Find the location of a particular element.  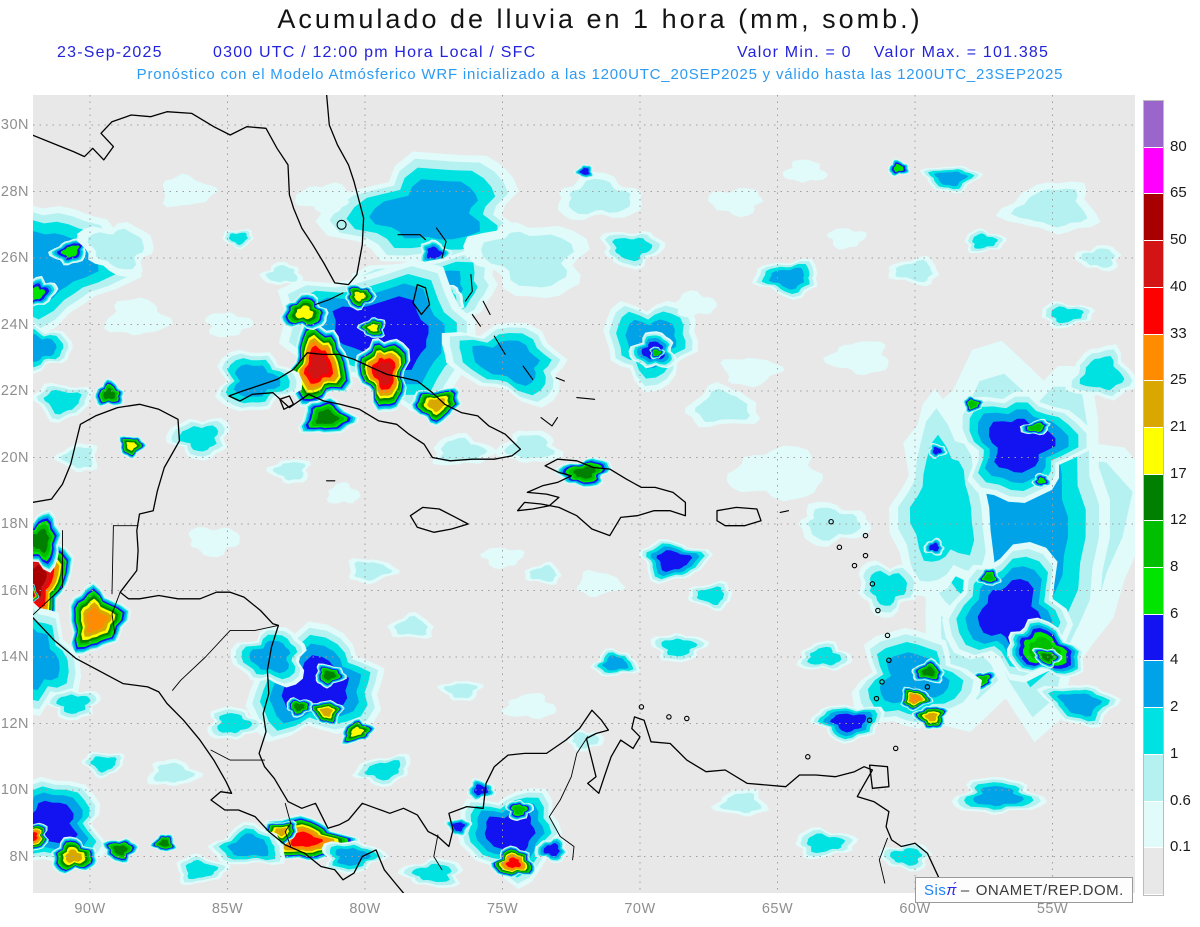

colorbar-tick-80: 80 is located at coordinates (1178, 146).